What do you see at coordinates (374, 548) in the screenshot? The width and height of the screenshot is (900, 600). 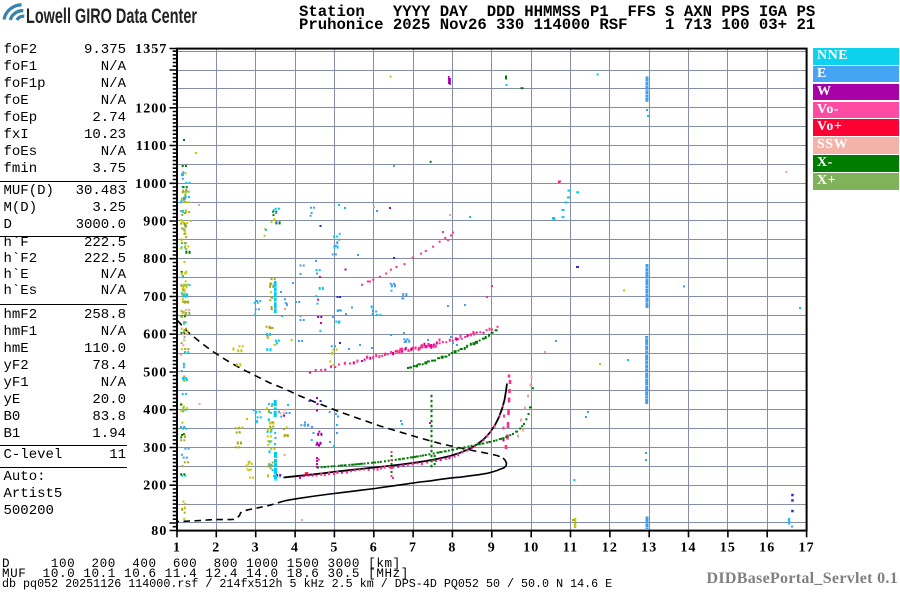 I see `svg-text: 6` at bounding box center [374, 548].